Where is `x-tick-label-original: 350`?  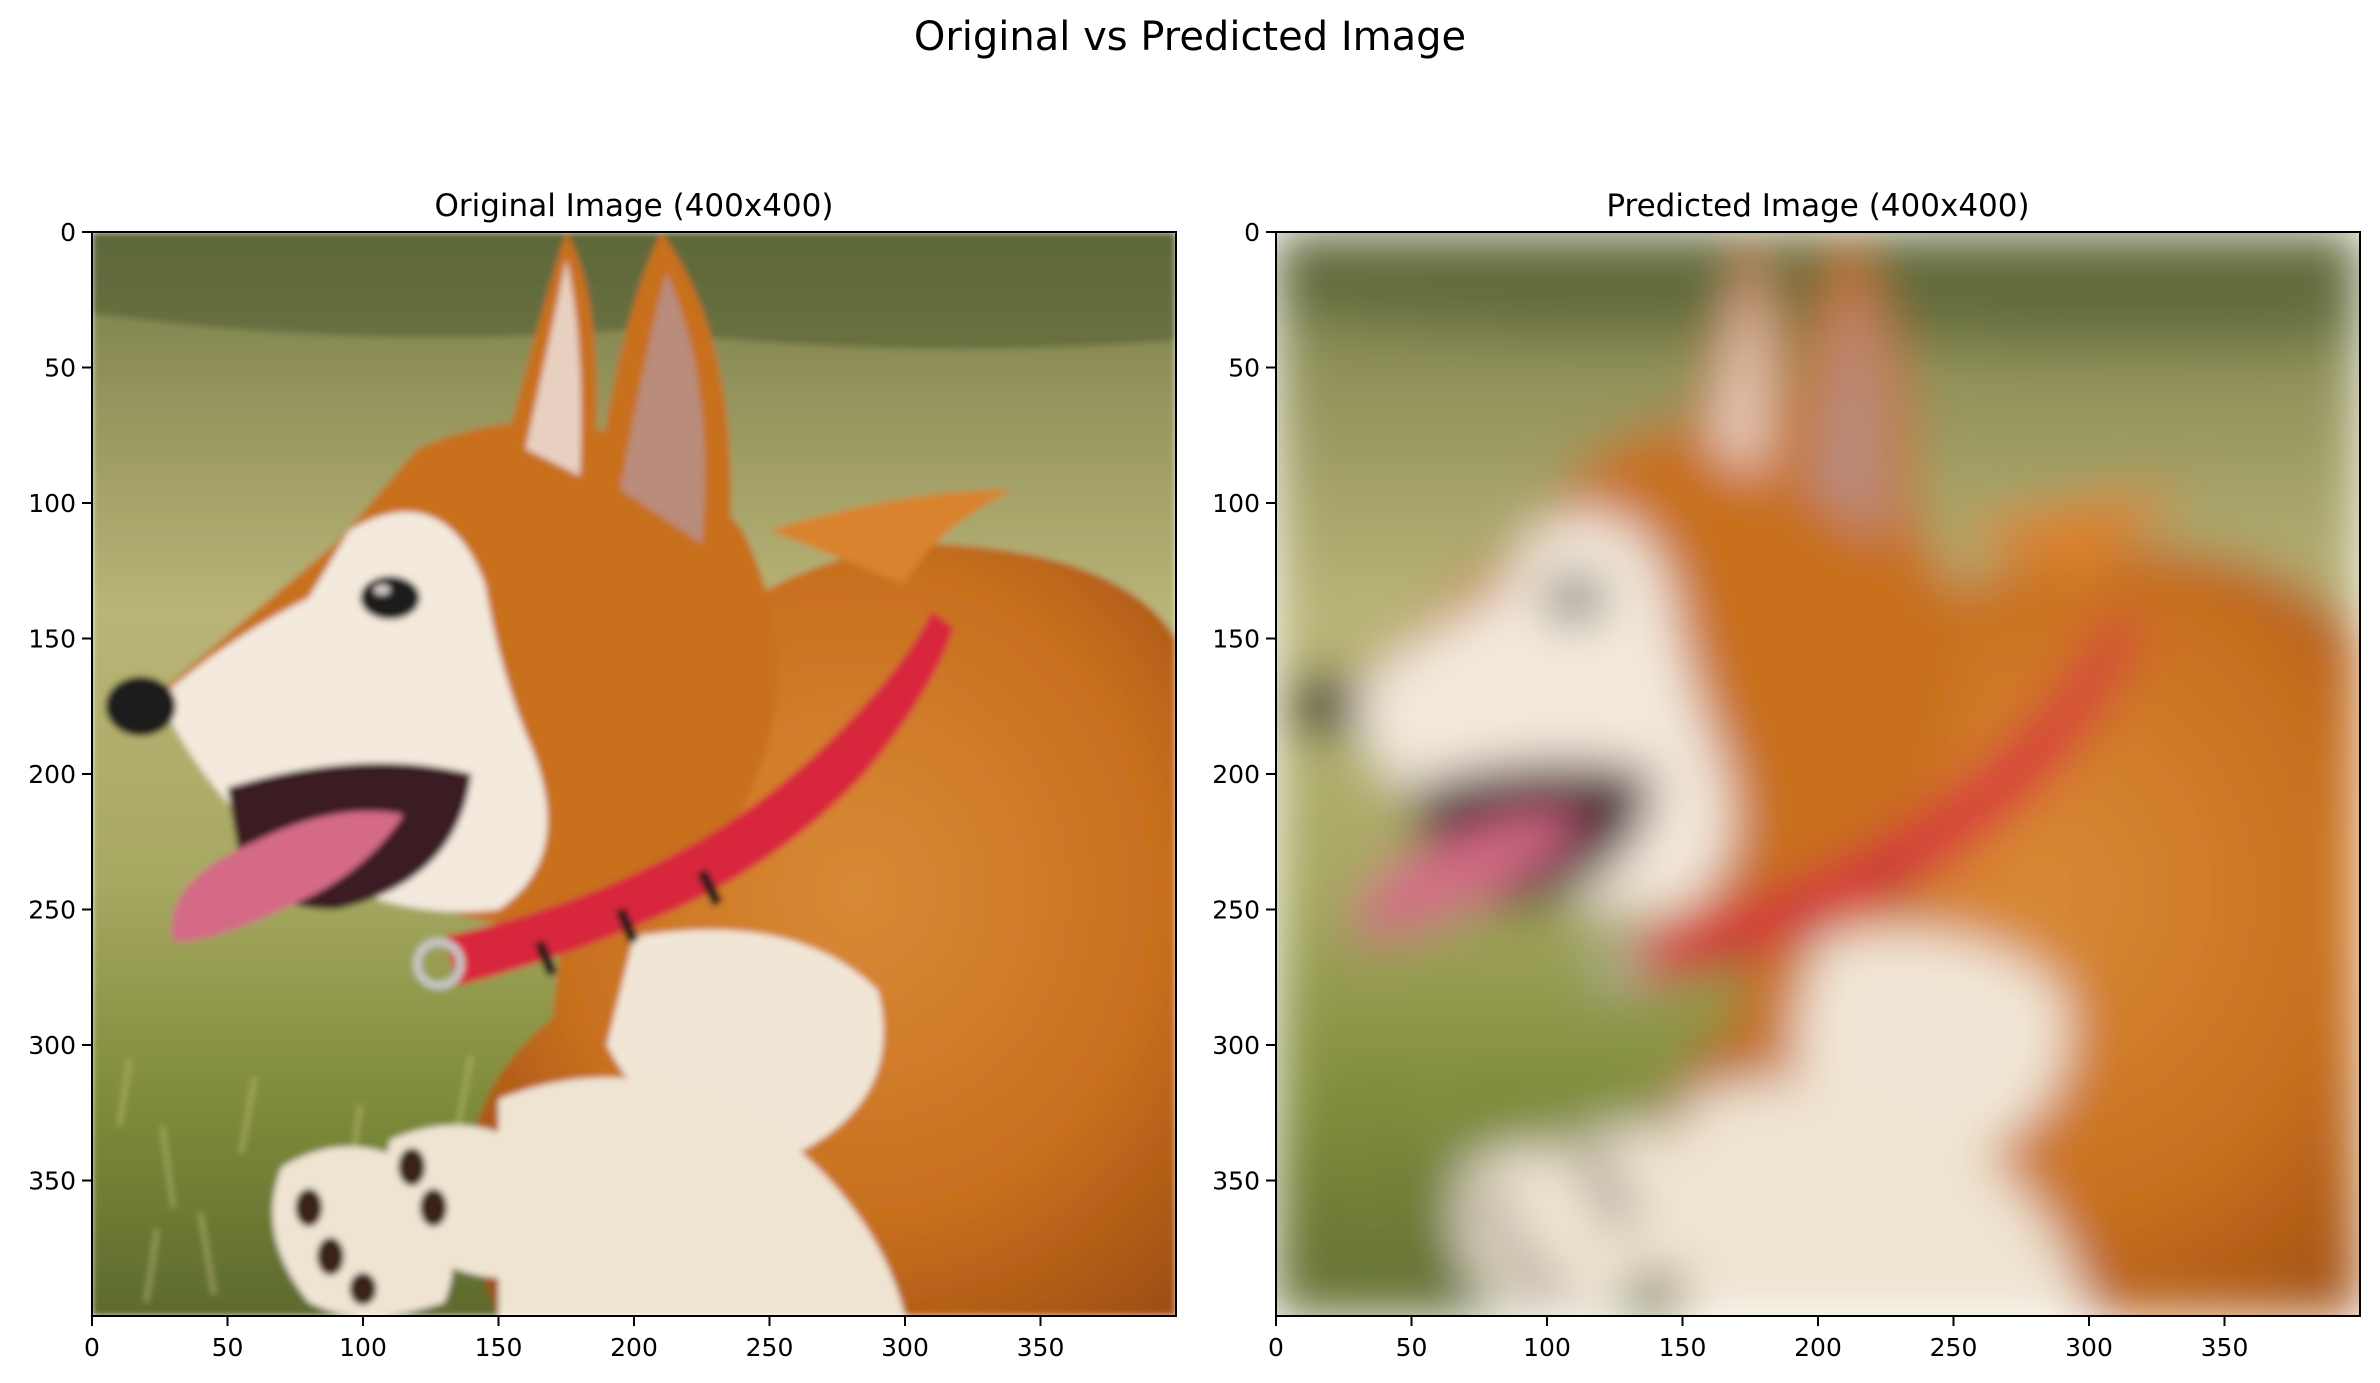
x-tick-label-original: 350 is located at coordinates (1041, 1347).